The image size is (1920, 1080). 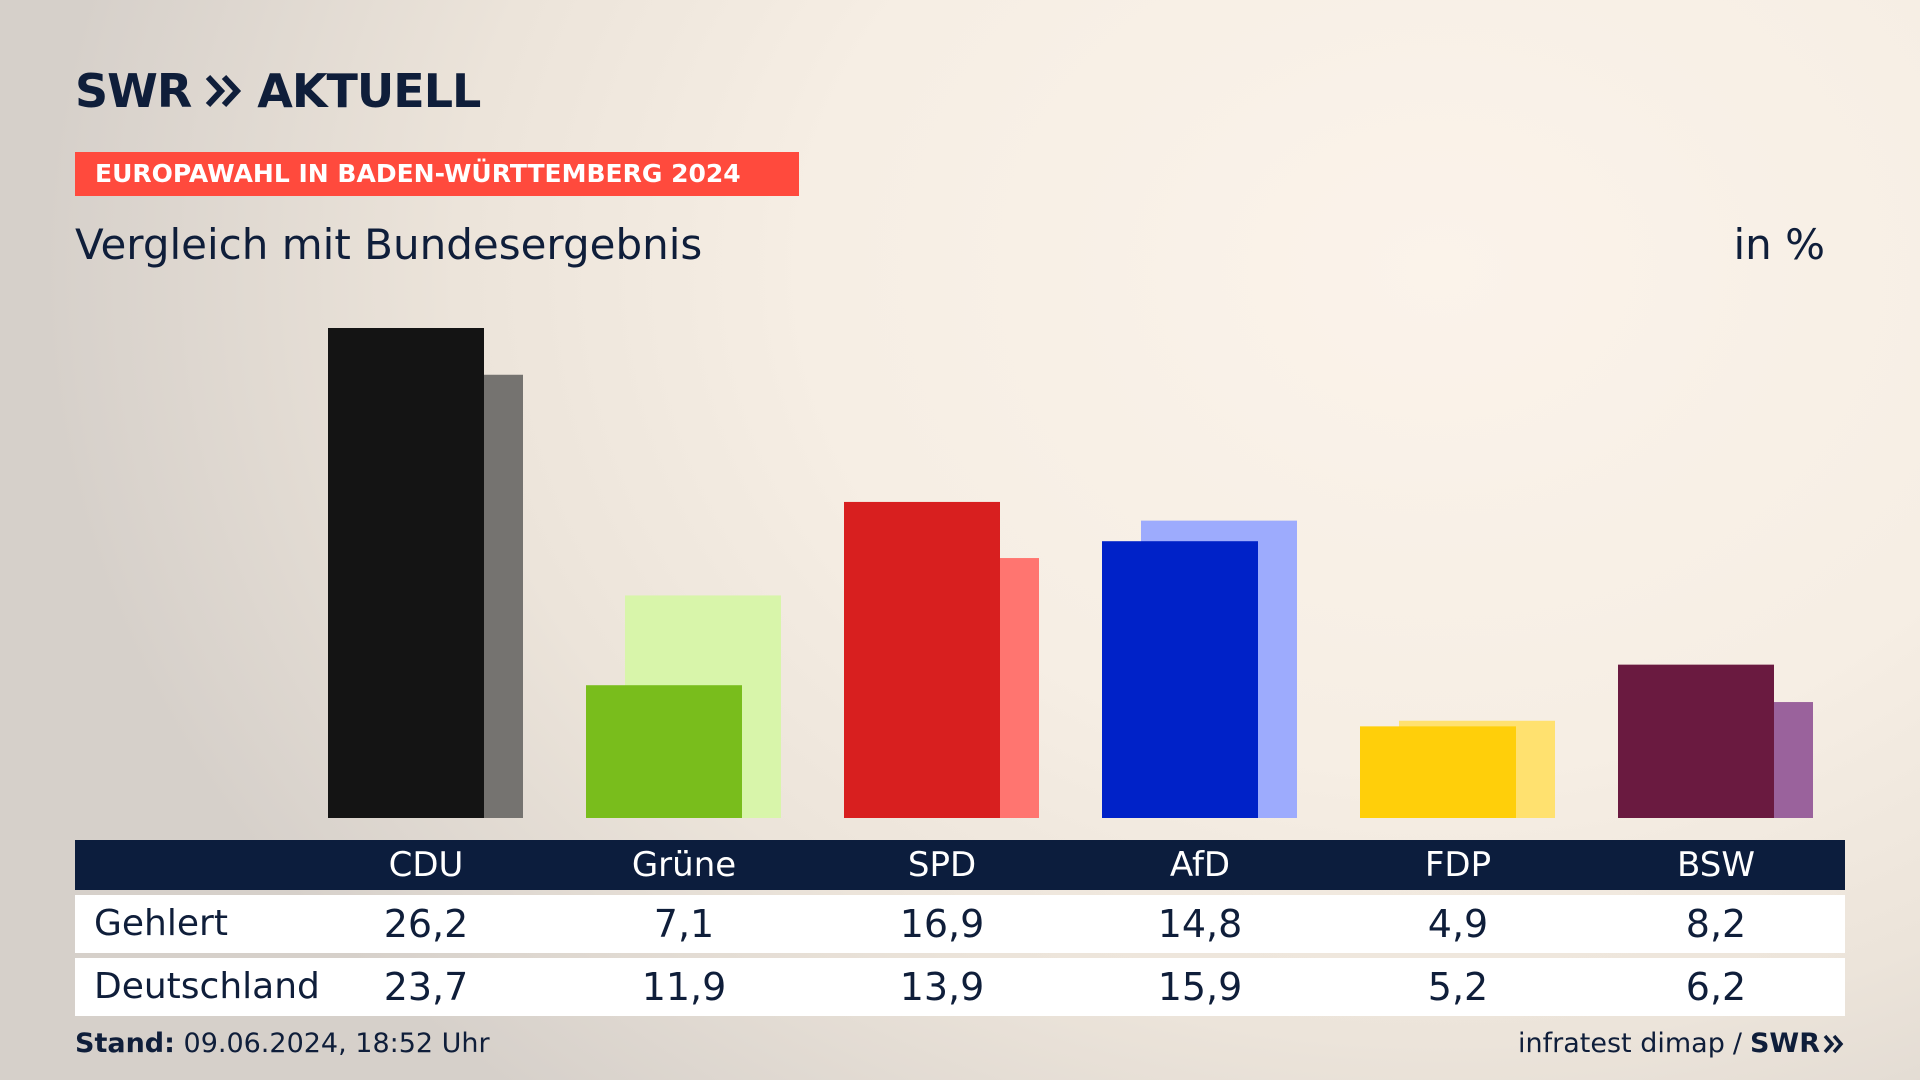 What do you see at coordinates (1458, 865) in the screenshot?
I see `column-header-fdp: FDP` at bounding box center [1458, 865].